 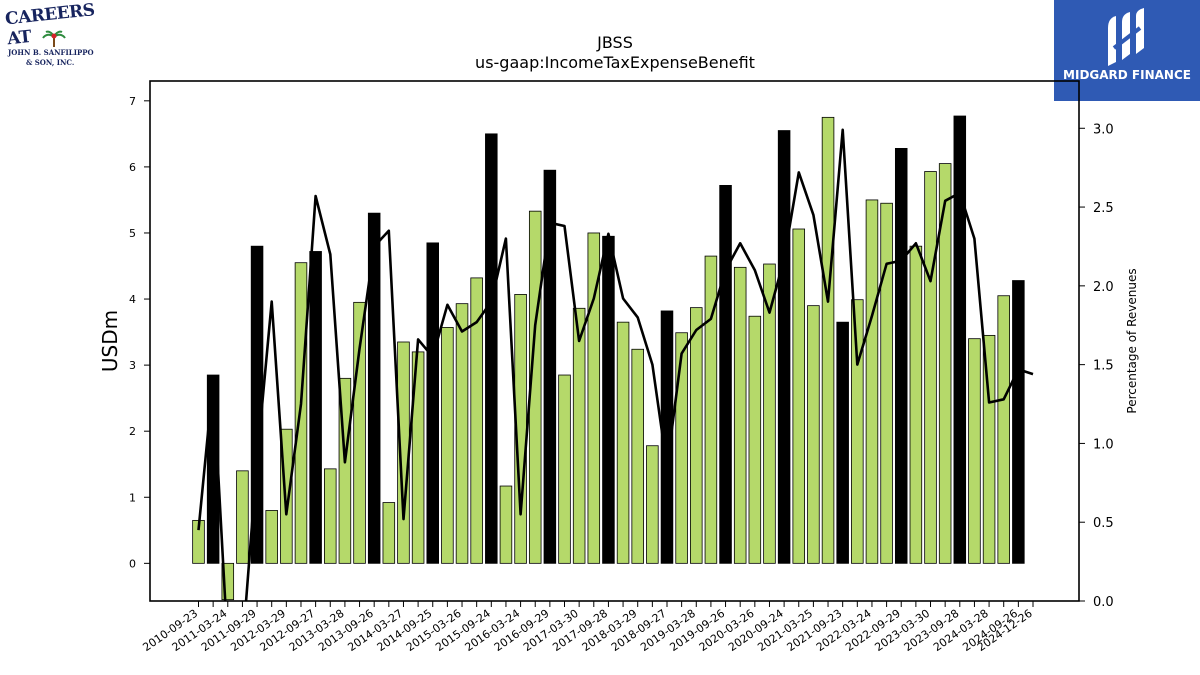 I want to click on chart-title: JBSS, so click(x=614, y=42).